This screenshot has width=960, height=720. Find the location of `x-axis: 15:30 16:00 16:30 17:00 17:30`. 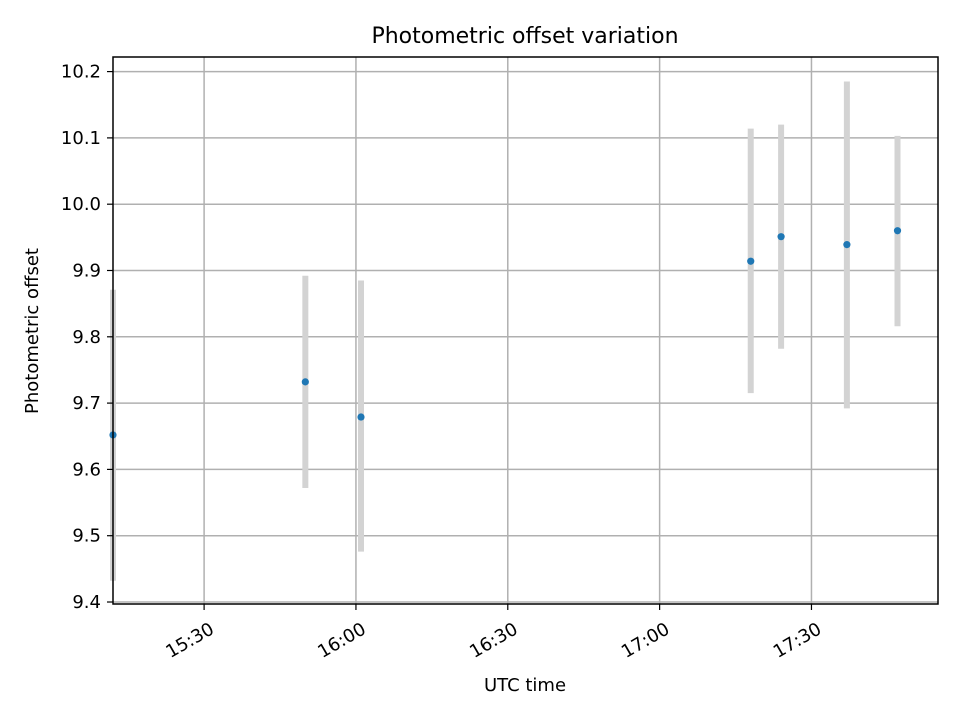

x-axis: 15:30 16:00 16:30 17:00 17:30 is located at coordinates (493, 633).